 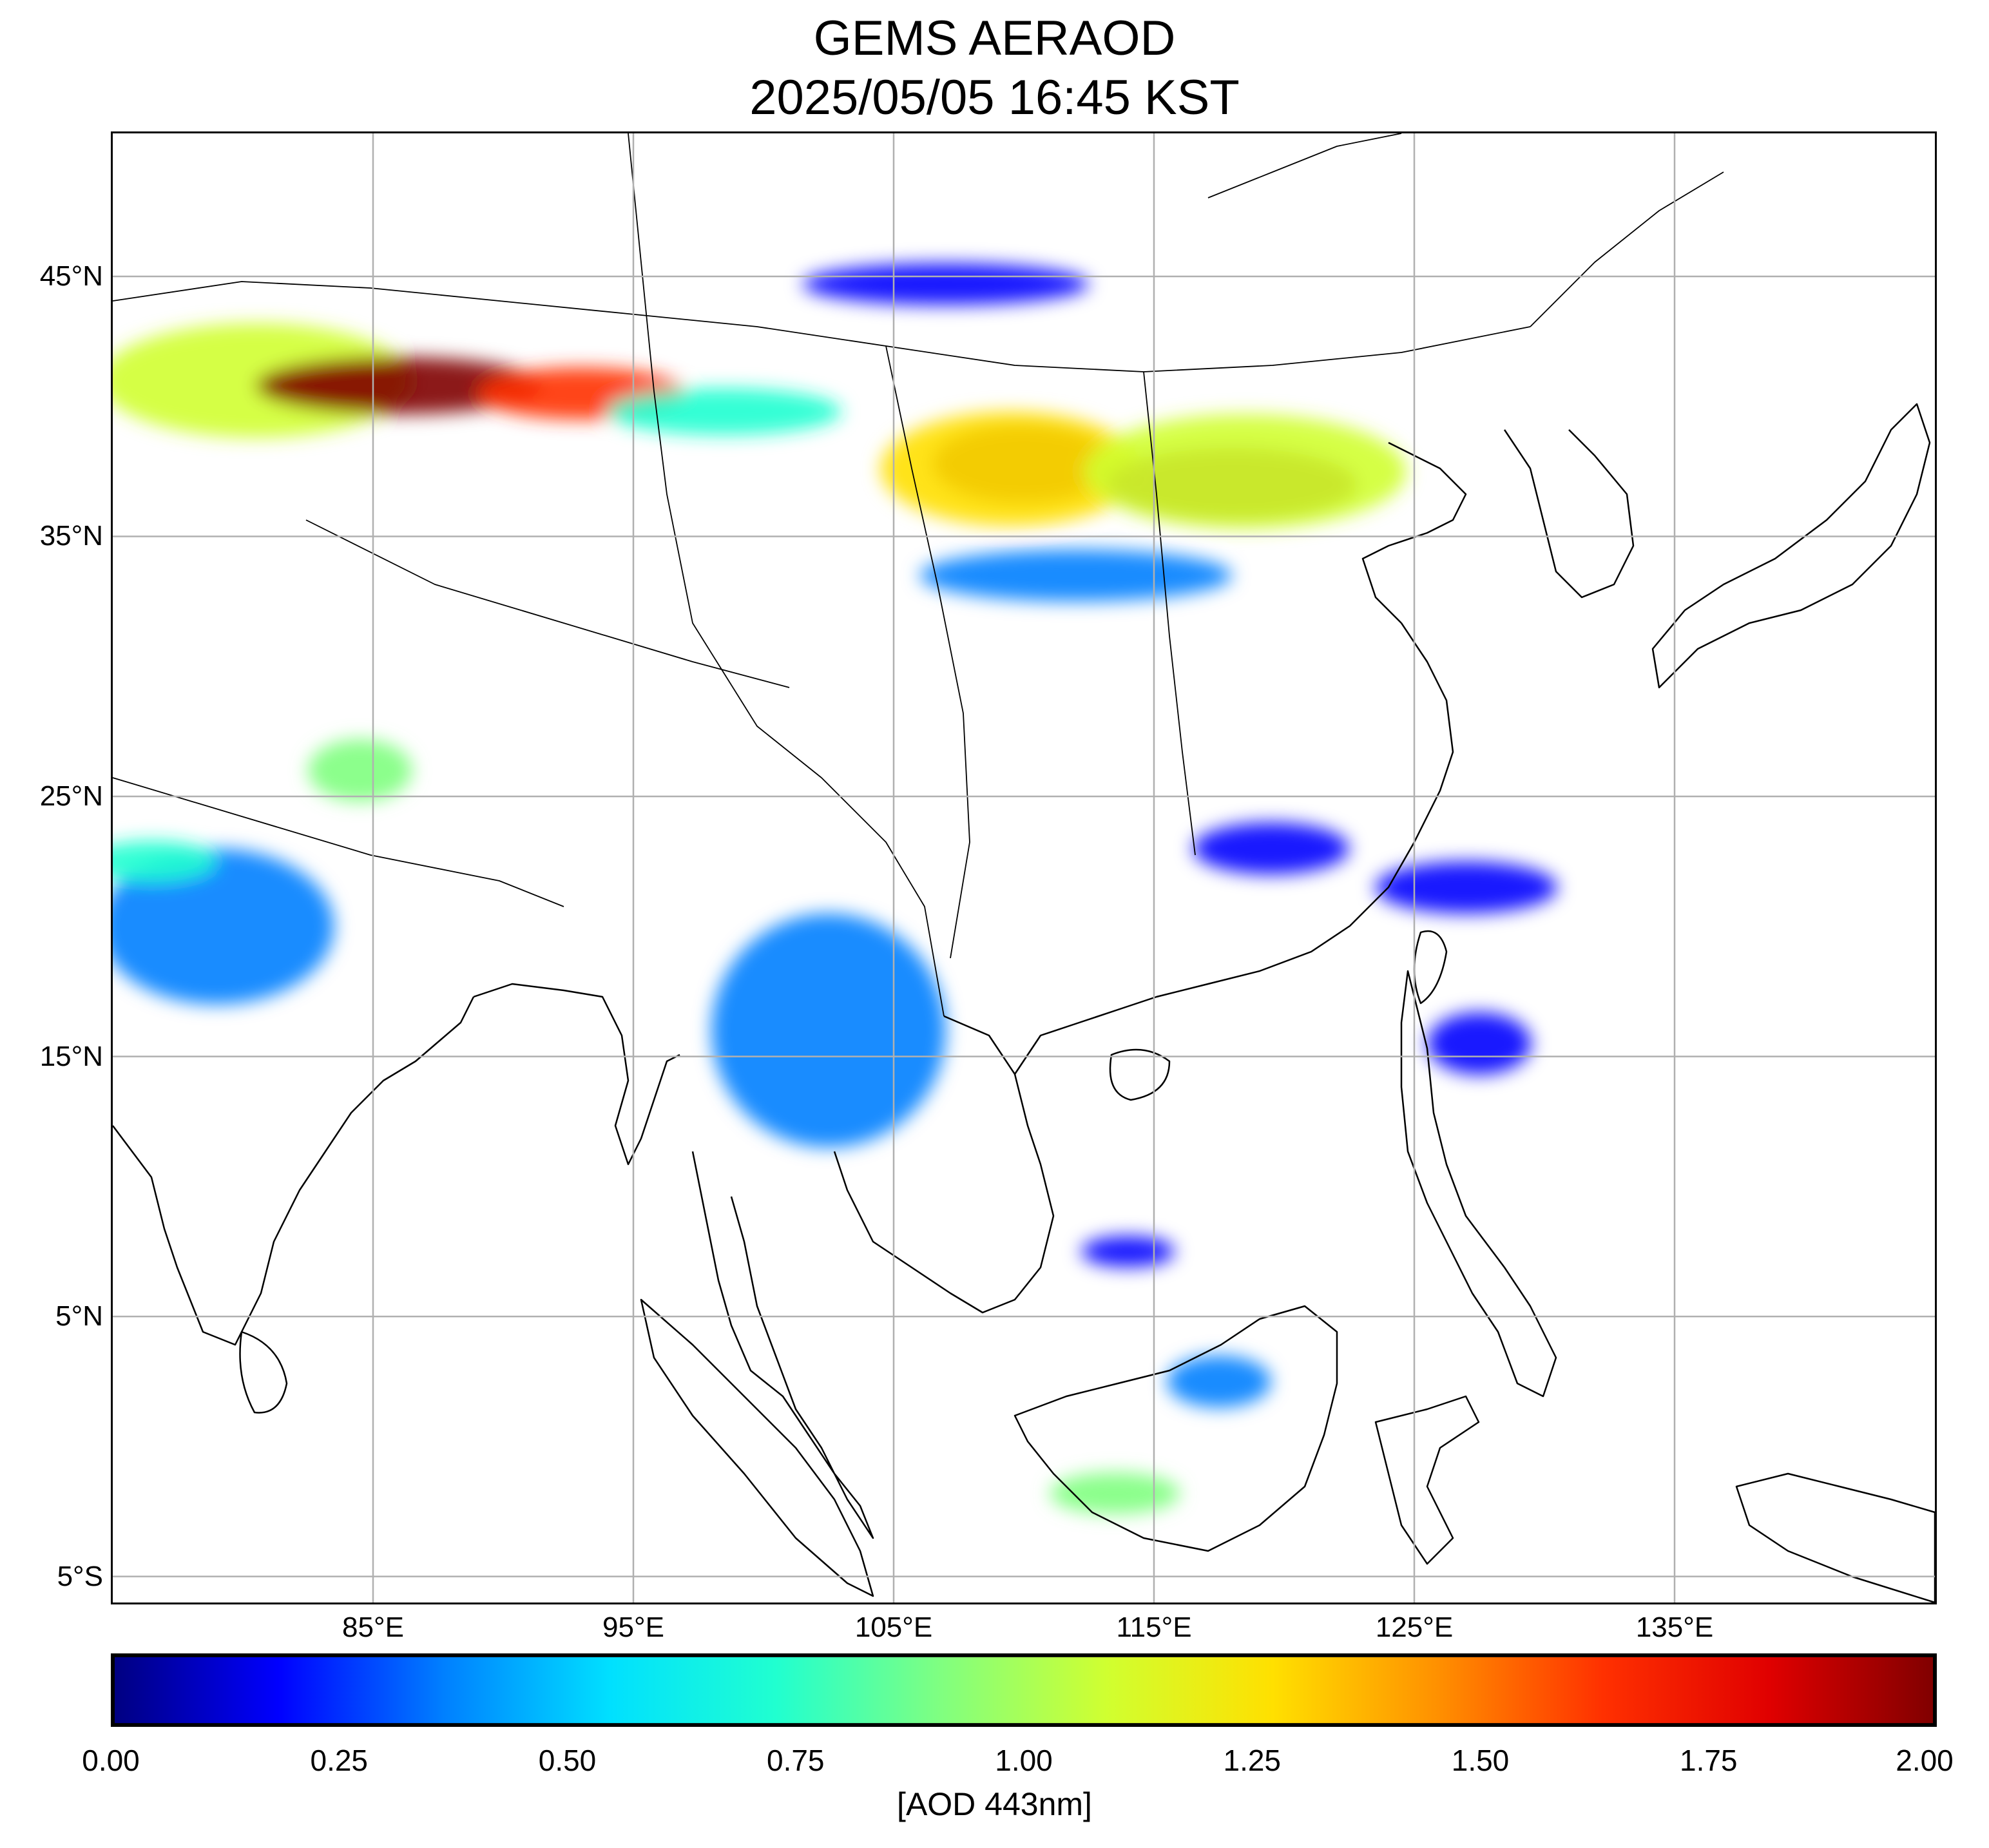 I want to click on hainan-coast, so click(x=1140, y=1074).